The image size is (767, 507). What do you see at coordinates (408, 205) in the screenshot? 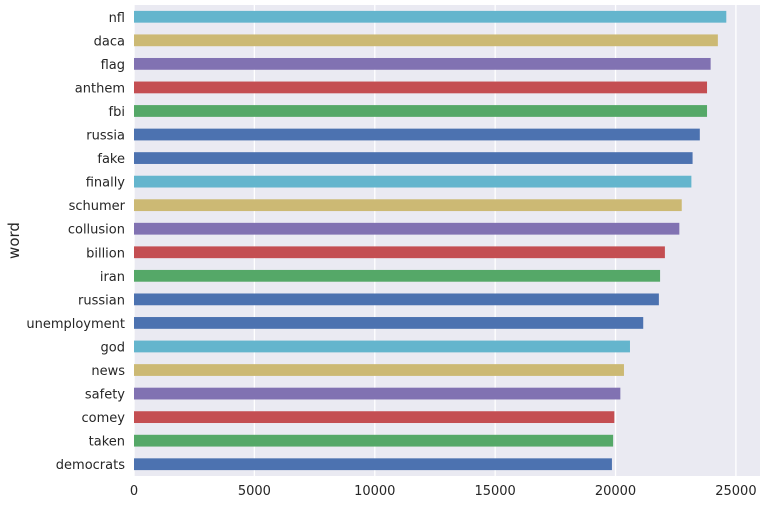
I see `bar-schumer` at bounding box center [408, 205].